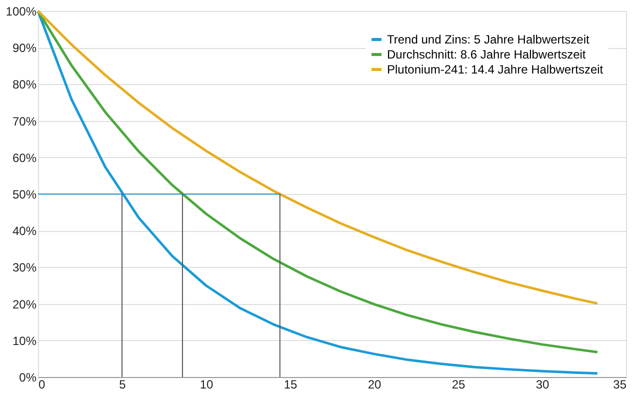  Describe the element at coordinates (486, 55) in the screenshot. I see `legend-label: Durchschnitt: 8.6 Jahre Halbwertszeit` at that location.